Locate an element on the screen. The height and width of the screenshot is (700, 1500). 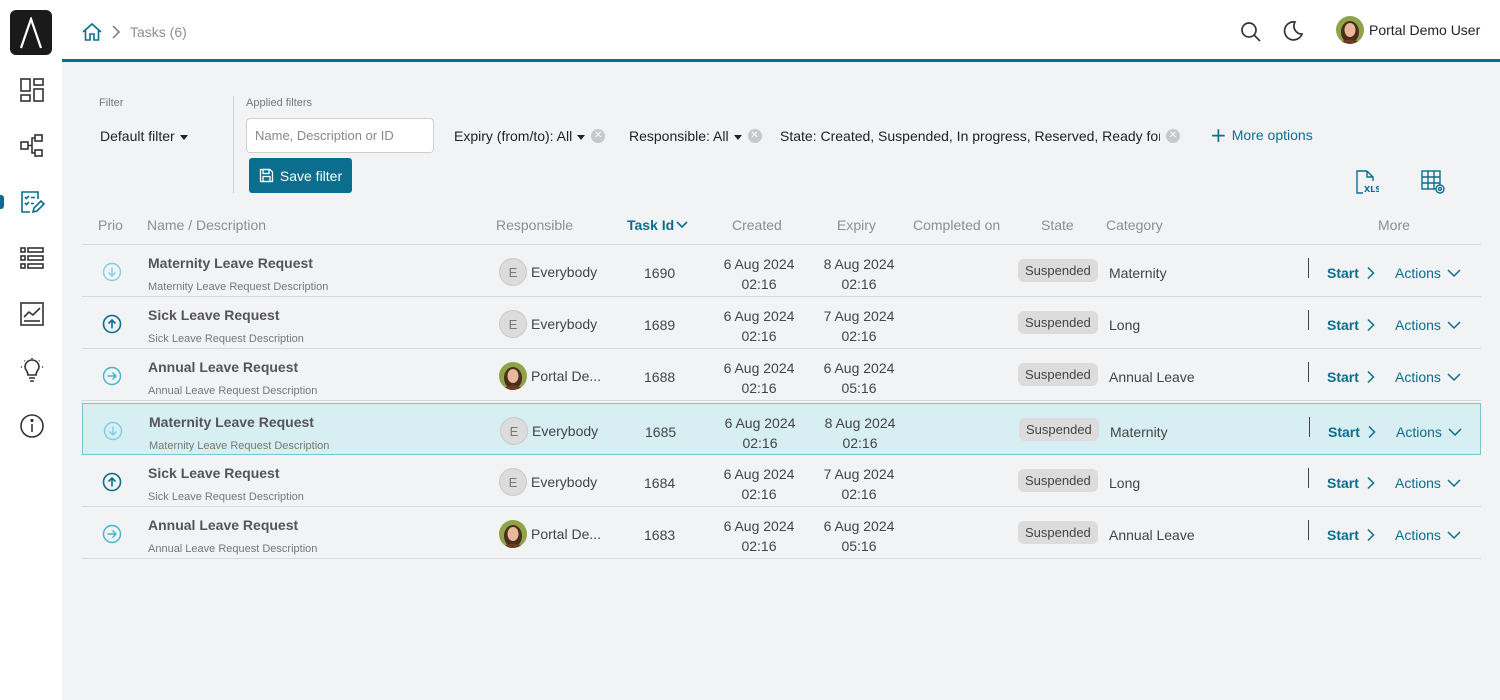
chevron-right-icon is located at coordinates (1372, 432).